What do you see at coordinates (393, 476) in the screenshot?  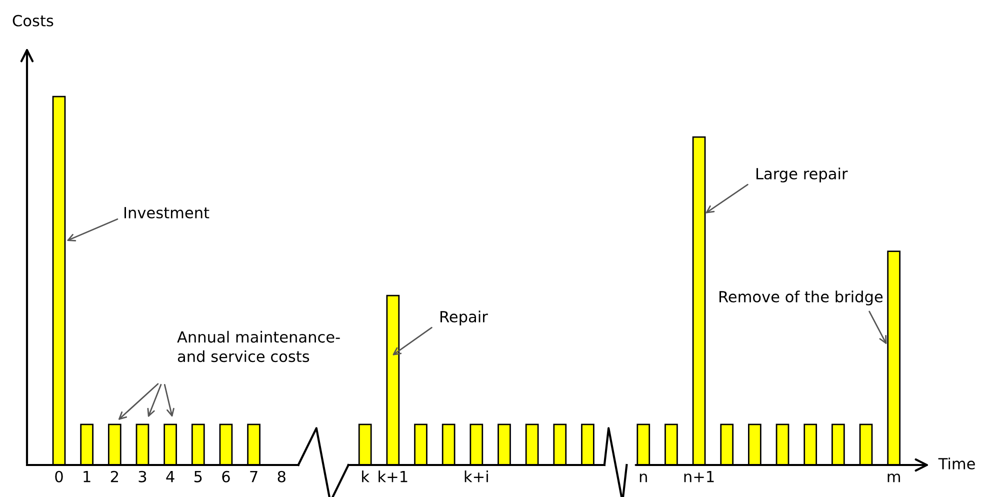 I see `x-tick-label: k+1` at bounding box center [393, 476].